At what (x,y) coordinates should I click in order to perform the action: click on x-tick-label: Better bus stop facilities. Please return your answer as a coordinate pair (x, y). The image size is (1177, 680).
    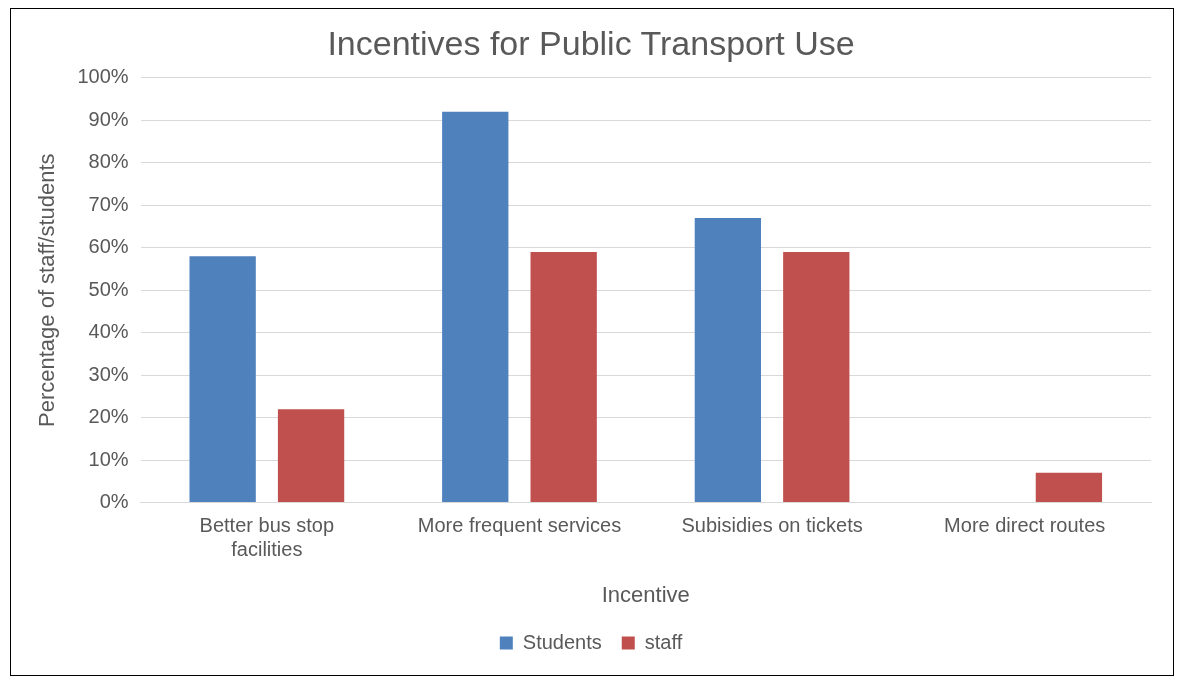
    Looking at the image, I should click on (267, 537).